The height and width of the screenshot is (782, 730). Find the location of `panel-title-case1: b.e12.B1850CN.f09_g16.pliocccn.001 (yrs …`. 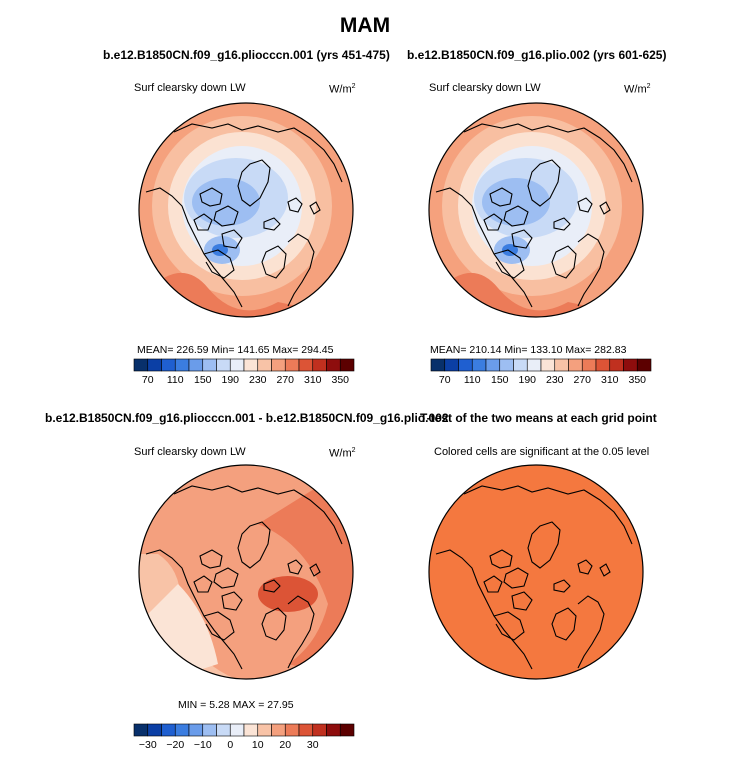

panel-title-case1: b.e12.B1850CN.f09_g16.pliocccn.001 (yrs … is located at coordinates (246, 55).